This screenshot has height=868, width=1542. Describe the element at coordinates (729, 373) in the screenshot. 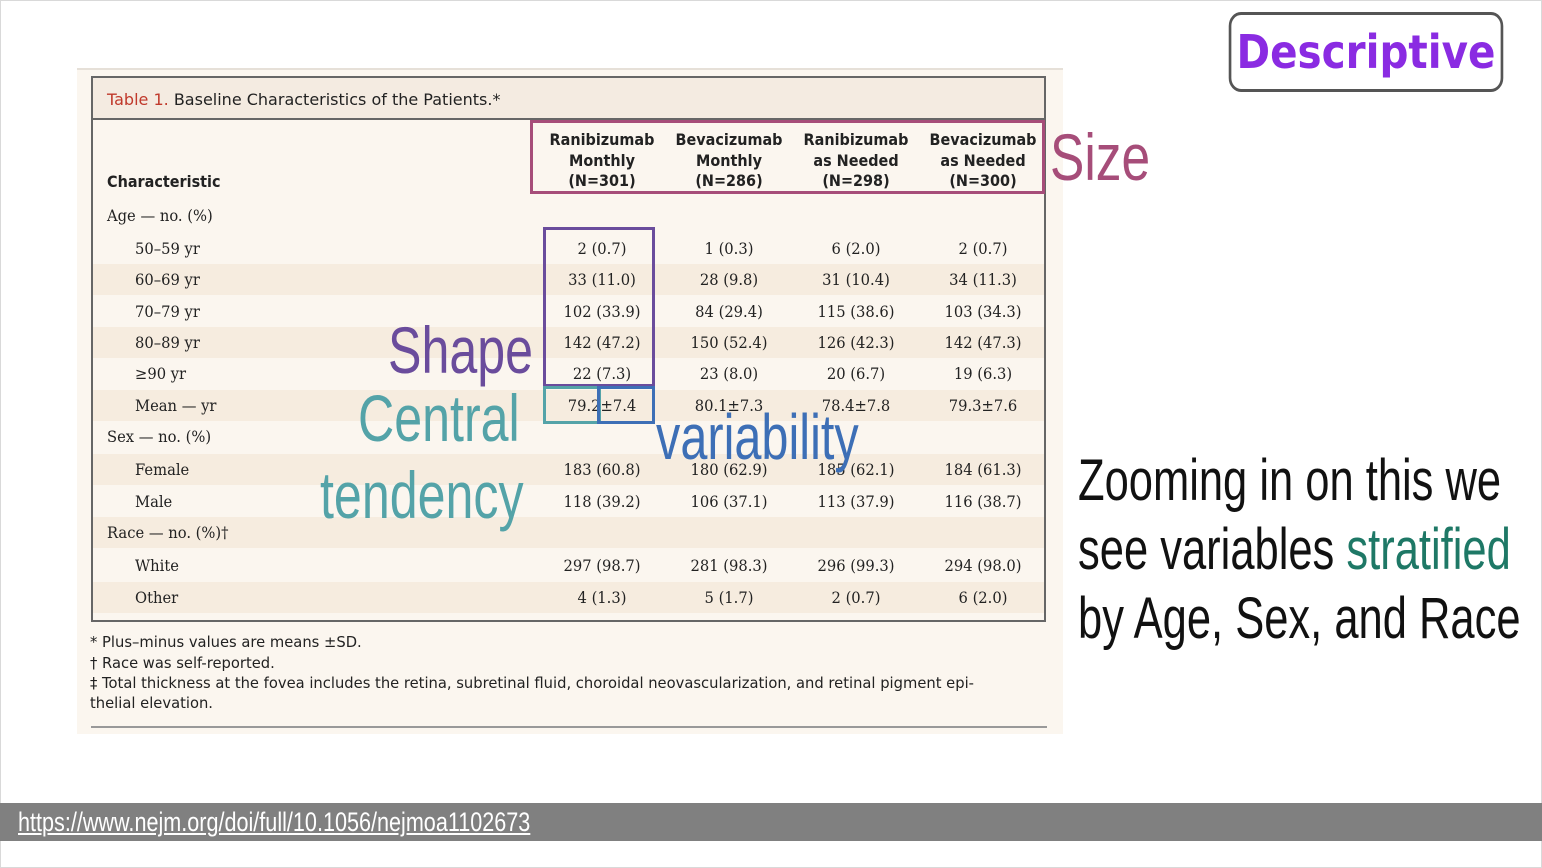

I see `table-cell: 23 (8.0)` at that location.